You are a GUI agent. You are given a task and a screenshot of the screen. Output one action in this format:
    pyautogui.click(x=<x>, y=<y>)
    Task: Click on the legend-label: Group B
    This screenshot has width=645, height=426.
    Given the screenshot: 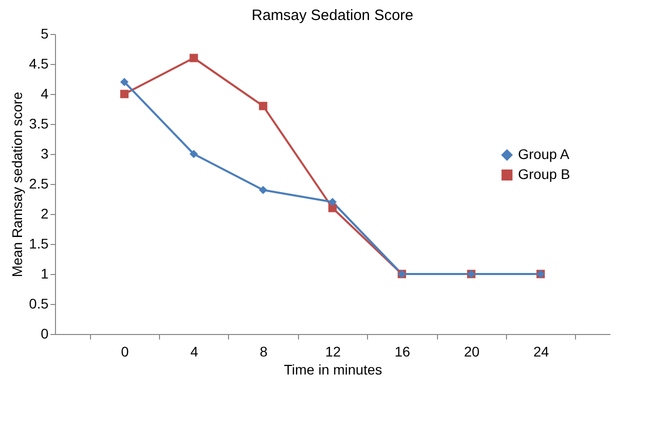 What is the action you would take?
    pyautogui.click(x=544, y=174)
    